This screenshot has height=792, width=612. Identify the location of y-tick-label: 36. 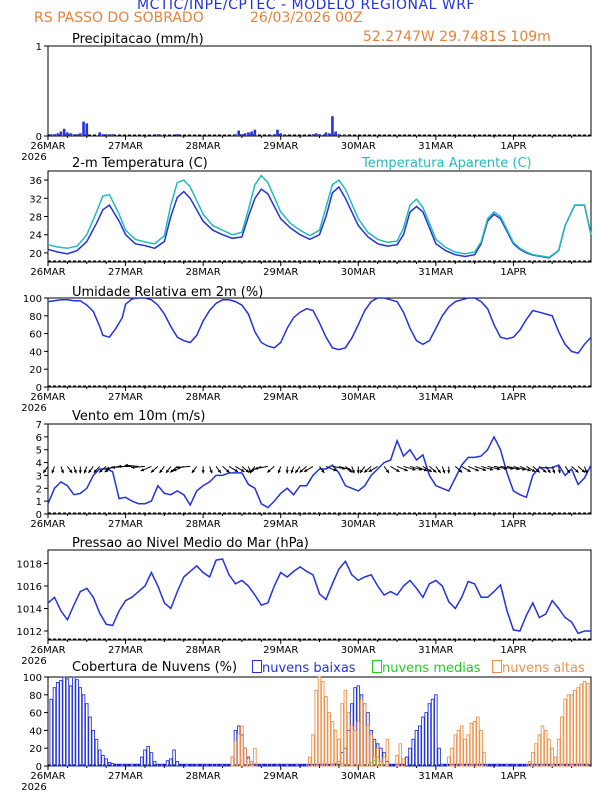
(35, 181).